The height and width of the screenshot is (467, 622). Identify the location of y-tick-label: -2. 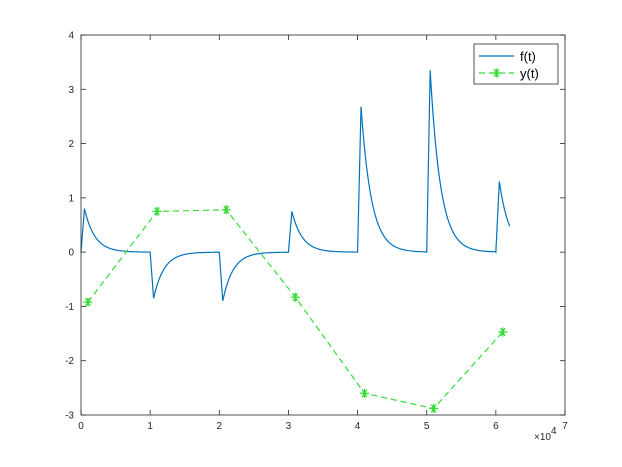
(69, 361).